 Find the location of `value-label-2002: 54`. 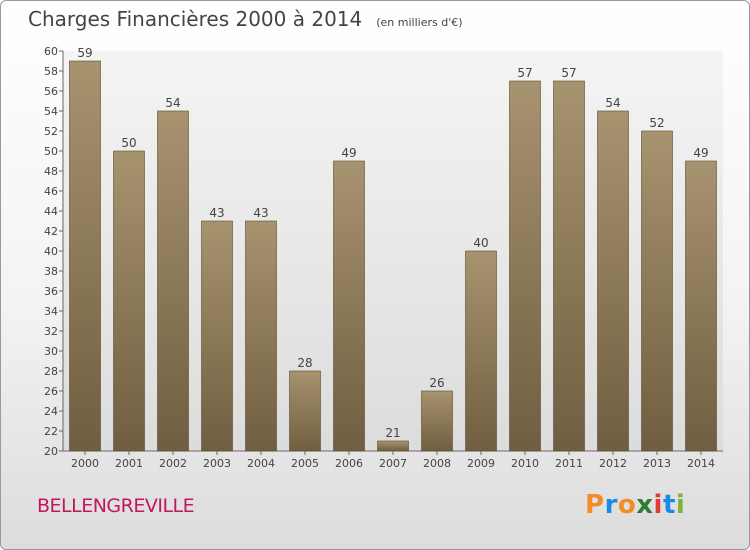

value-label-2002: 54 is located at coordinates (172, 103).